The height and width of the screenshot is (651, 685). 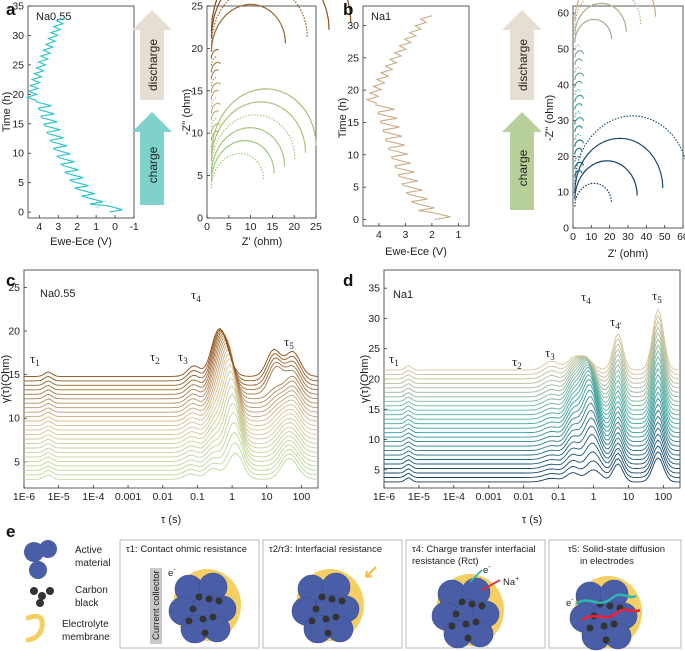 I want to click on x-tick-label: 4, so click(x=39, y=227).